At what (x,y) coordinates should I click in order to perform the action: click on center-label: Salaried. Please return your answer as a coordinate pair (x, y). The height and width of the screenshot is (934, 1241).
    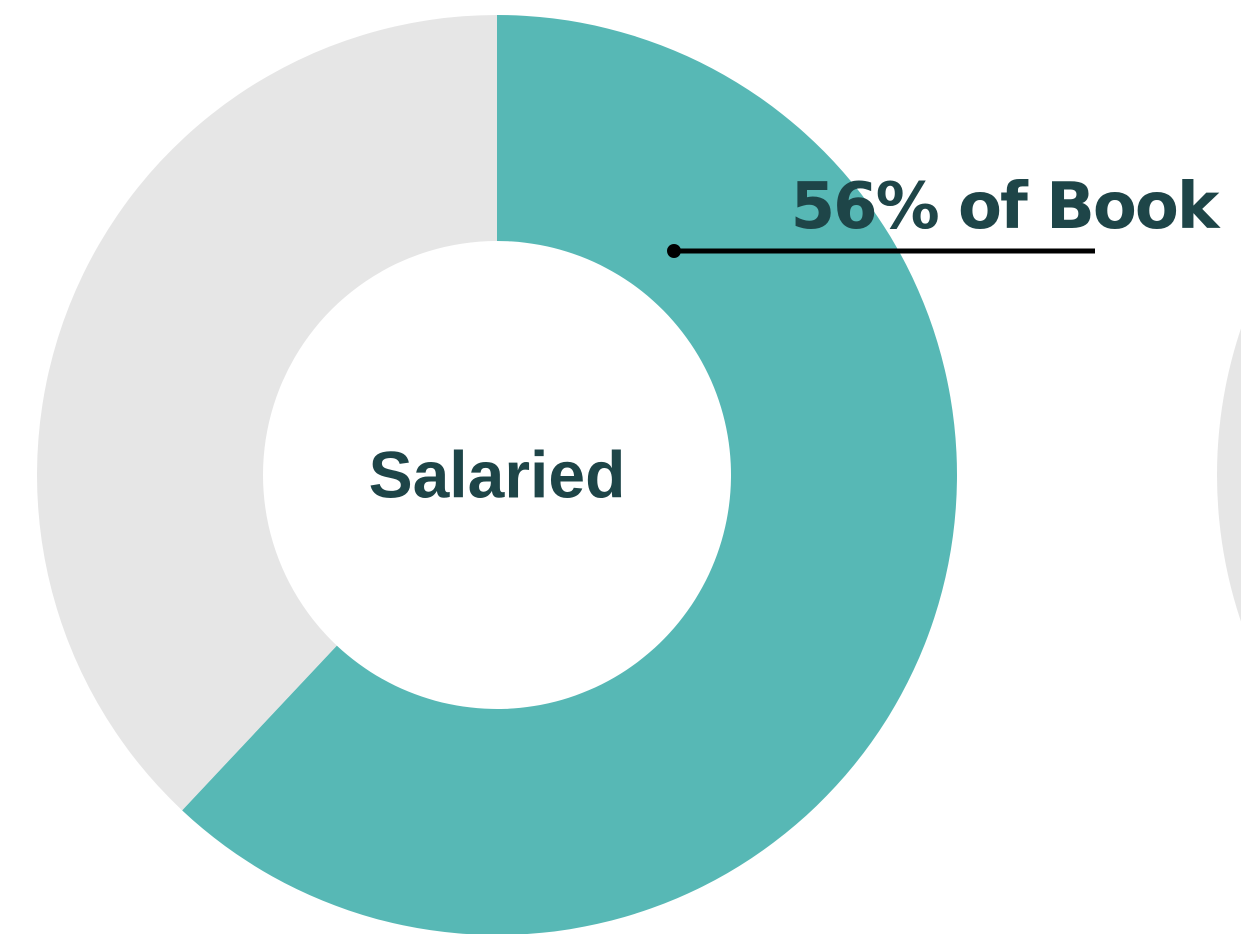
    Looking at the image, I should click on (497, 474).